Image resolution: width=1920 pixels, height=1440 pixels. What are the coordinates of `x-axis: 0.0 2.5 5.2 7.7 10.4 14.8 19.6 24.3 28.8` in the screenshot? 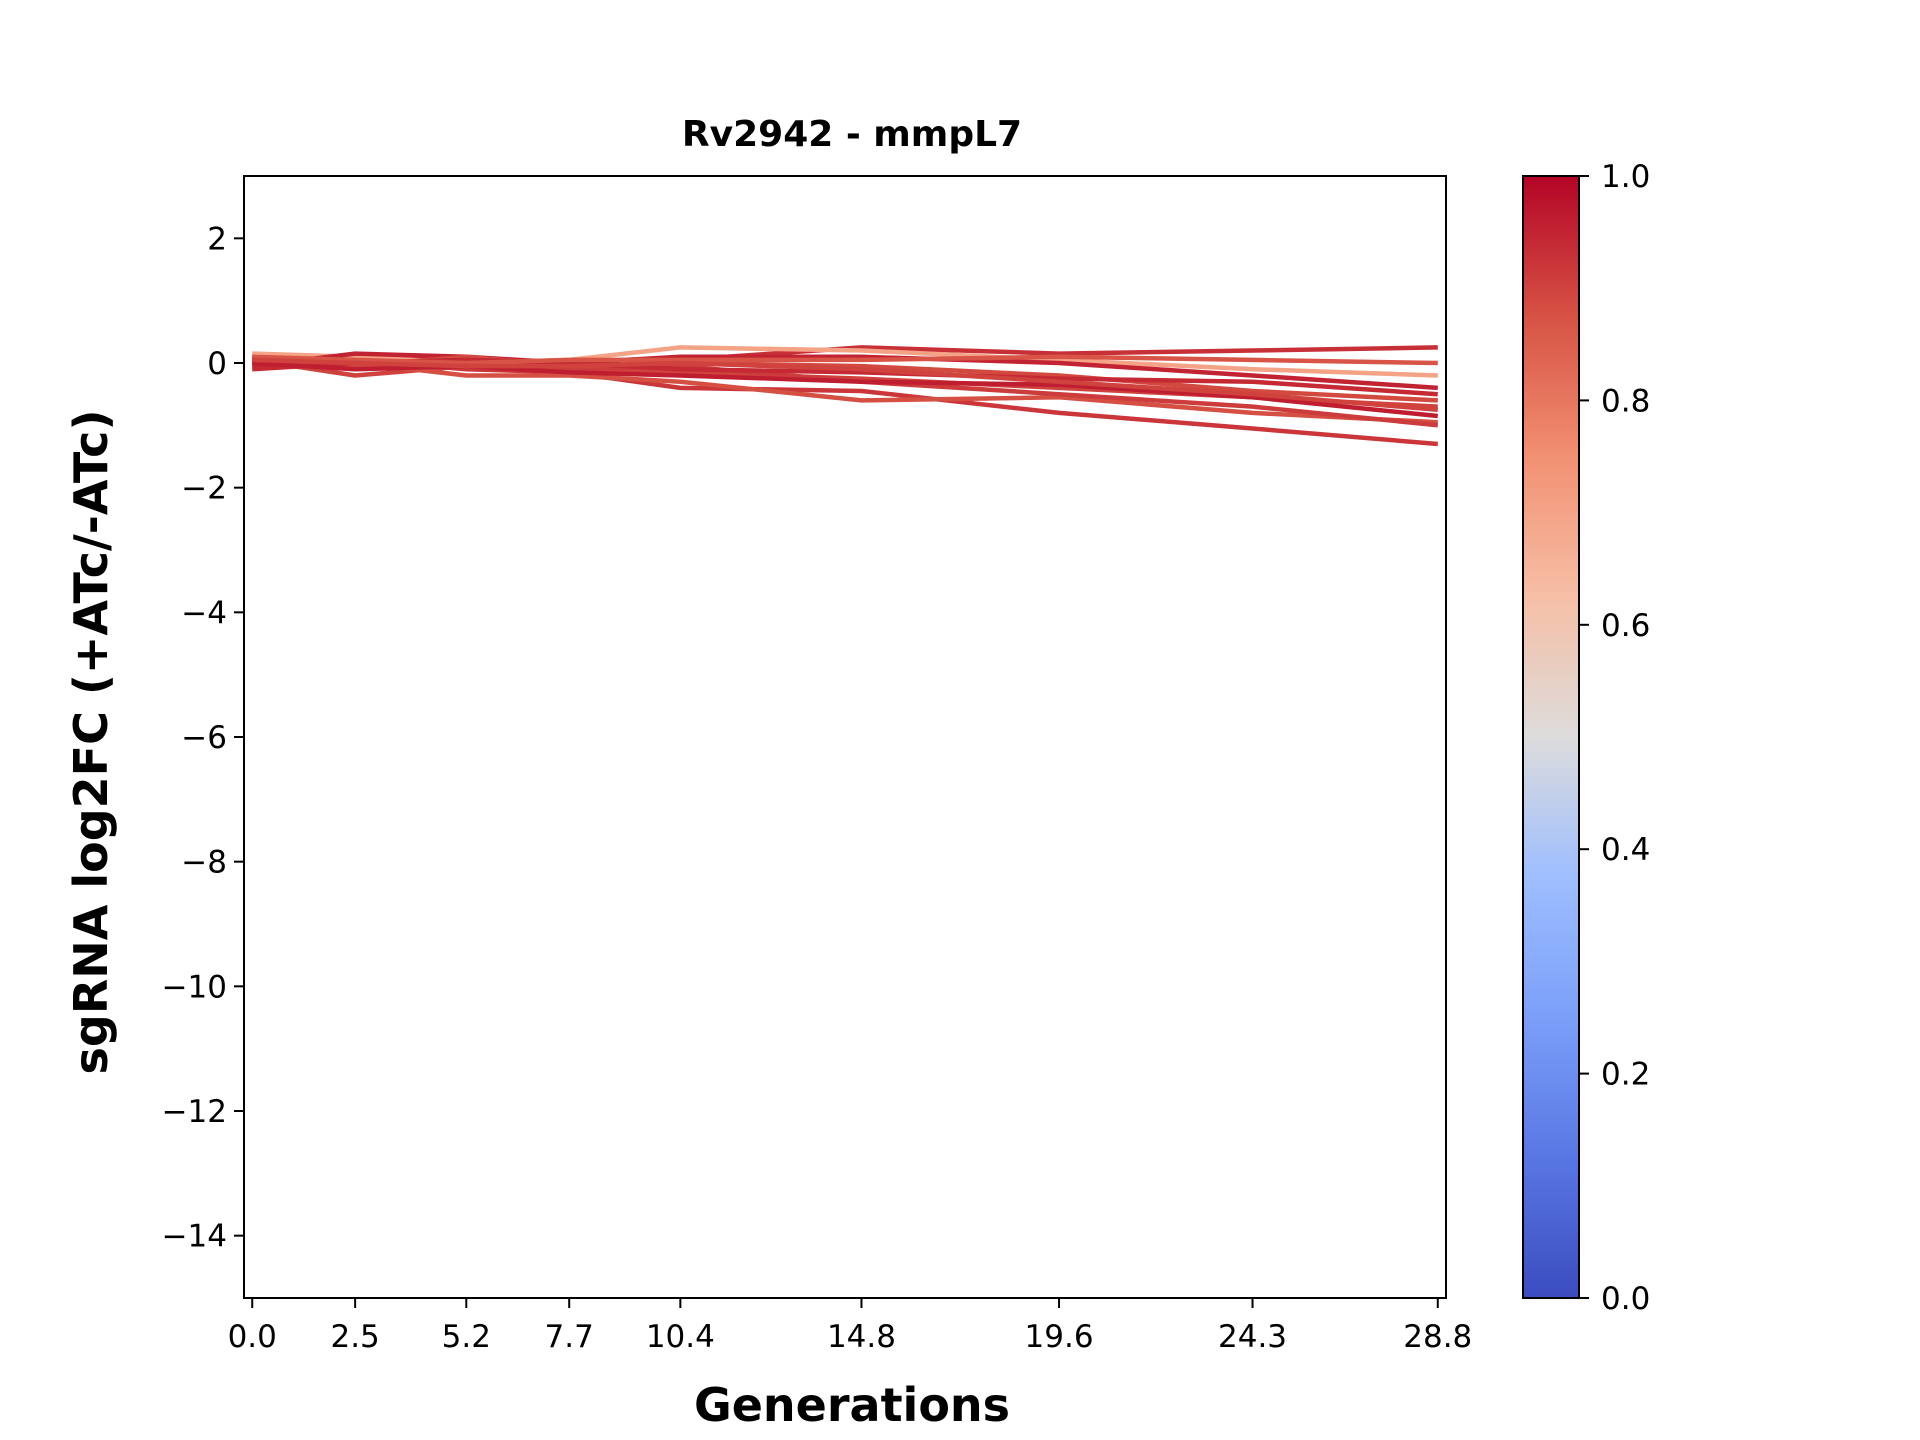 It's located at (850, 1326).